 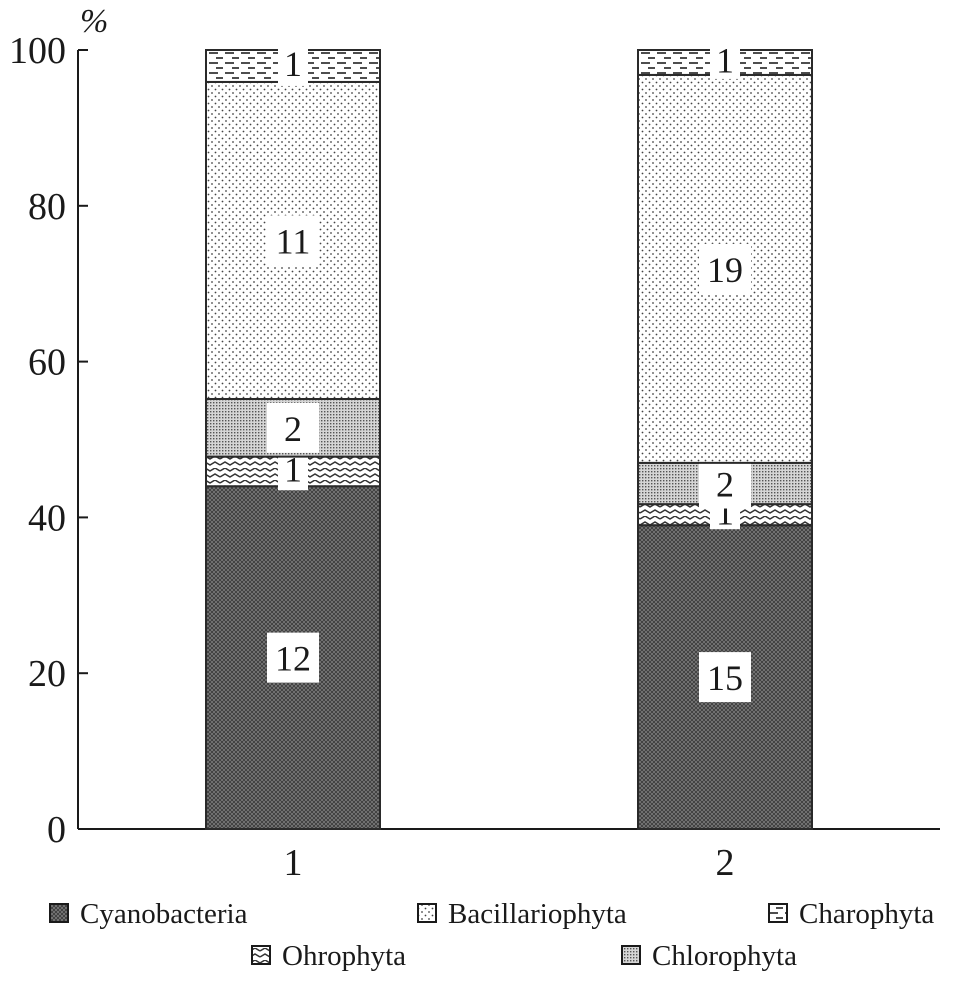 I want to click on legend-label: Charophyta, so click(x=866, y=914).